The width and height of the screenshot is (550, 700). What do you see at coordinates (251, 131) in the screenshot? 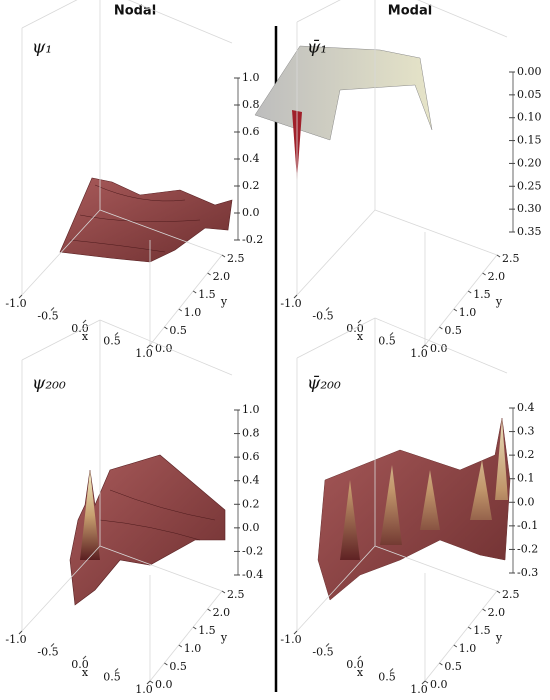
I see `z-tick-label: 0.6` at bounding box center [251, 131].